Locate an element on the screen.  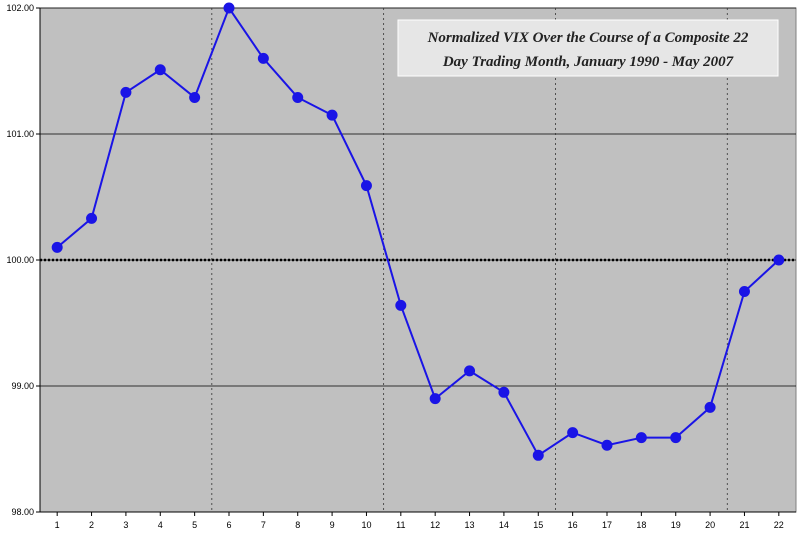
x-tick-label: 7 is located at coordinates (263, 525).